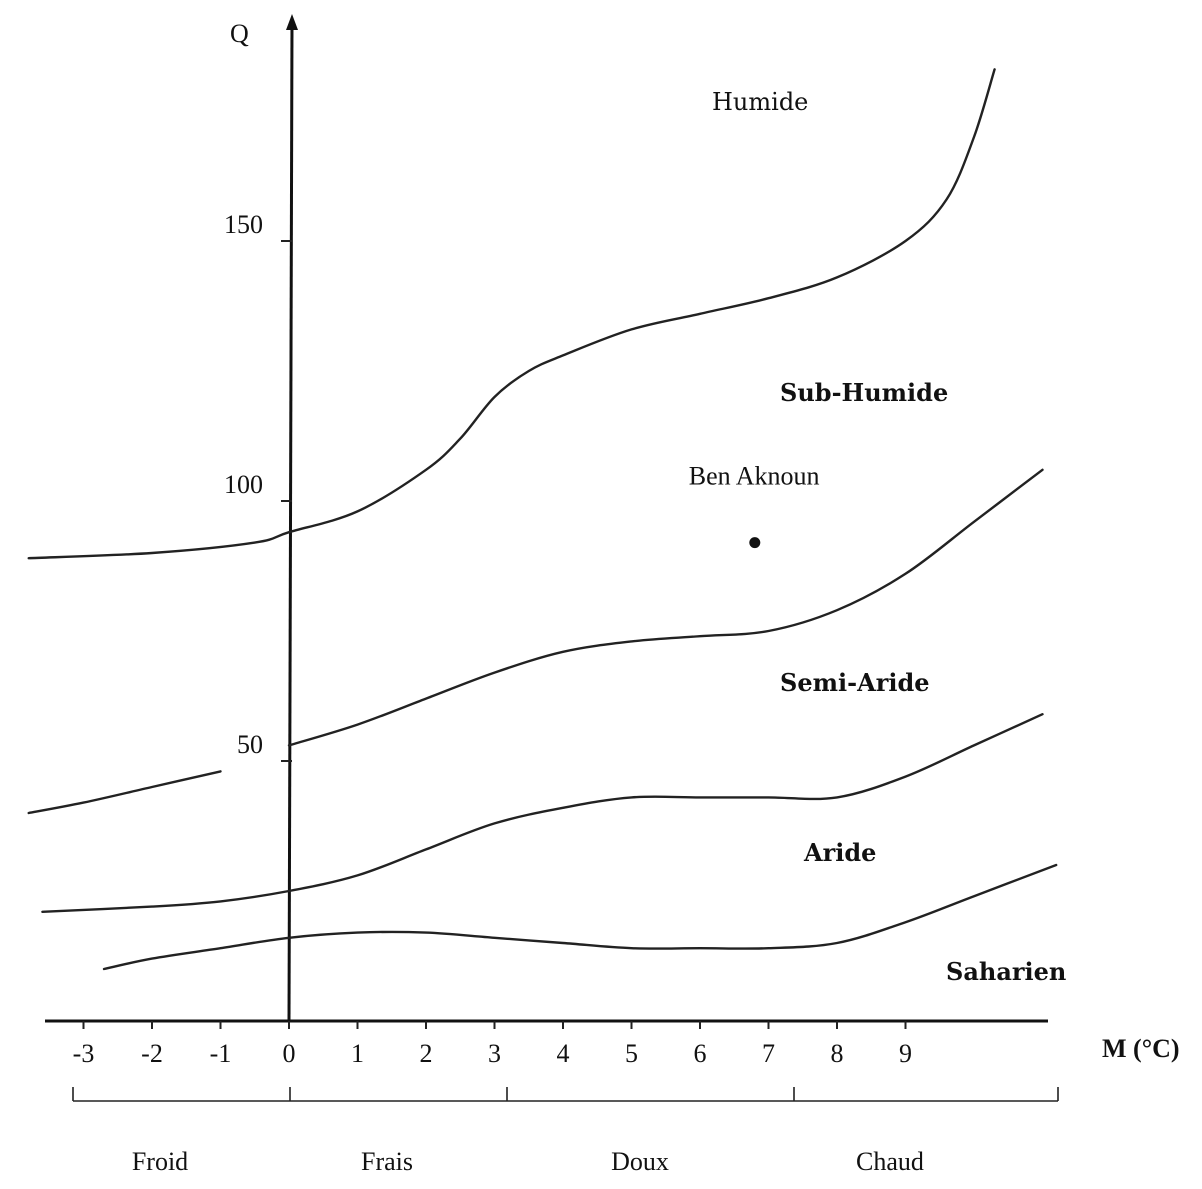 The width and height of the screenshot is (1202, 1189). I want to click on y-tick-label: 50, so click(250, 744).